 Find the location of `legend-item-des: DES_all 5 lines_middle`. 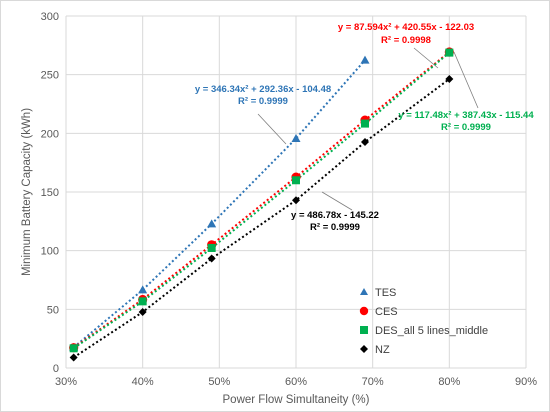

legend-item-des: DES_all 5 lines_middle is located at coordinates (424, 331).